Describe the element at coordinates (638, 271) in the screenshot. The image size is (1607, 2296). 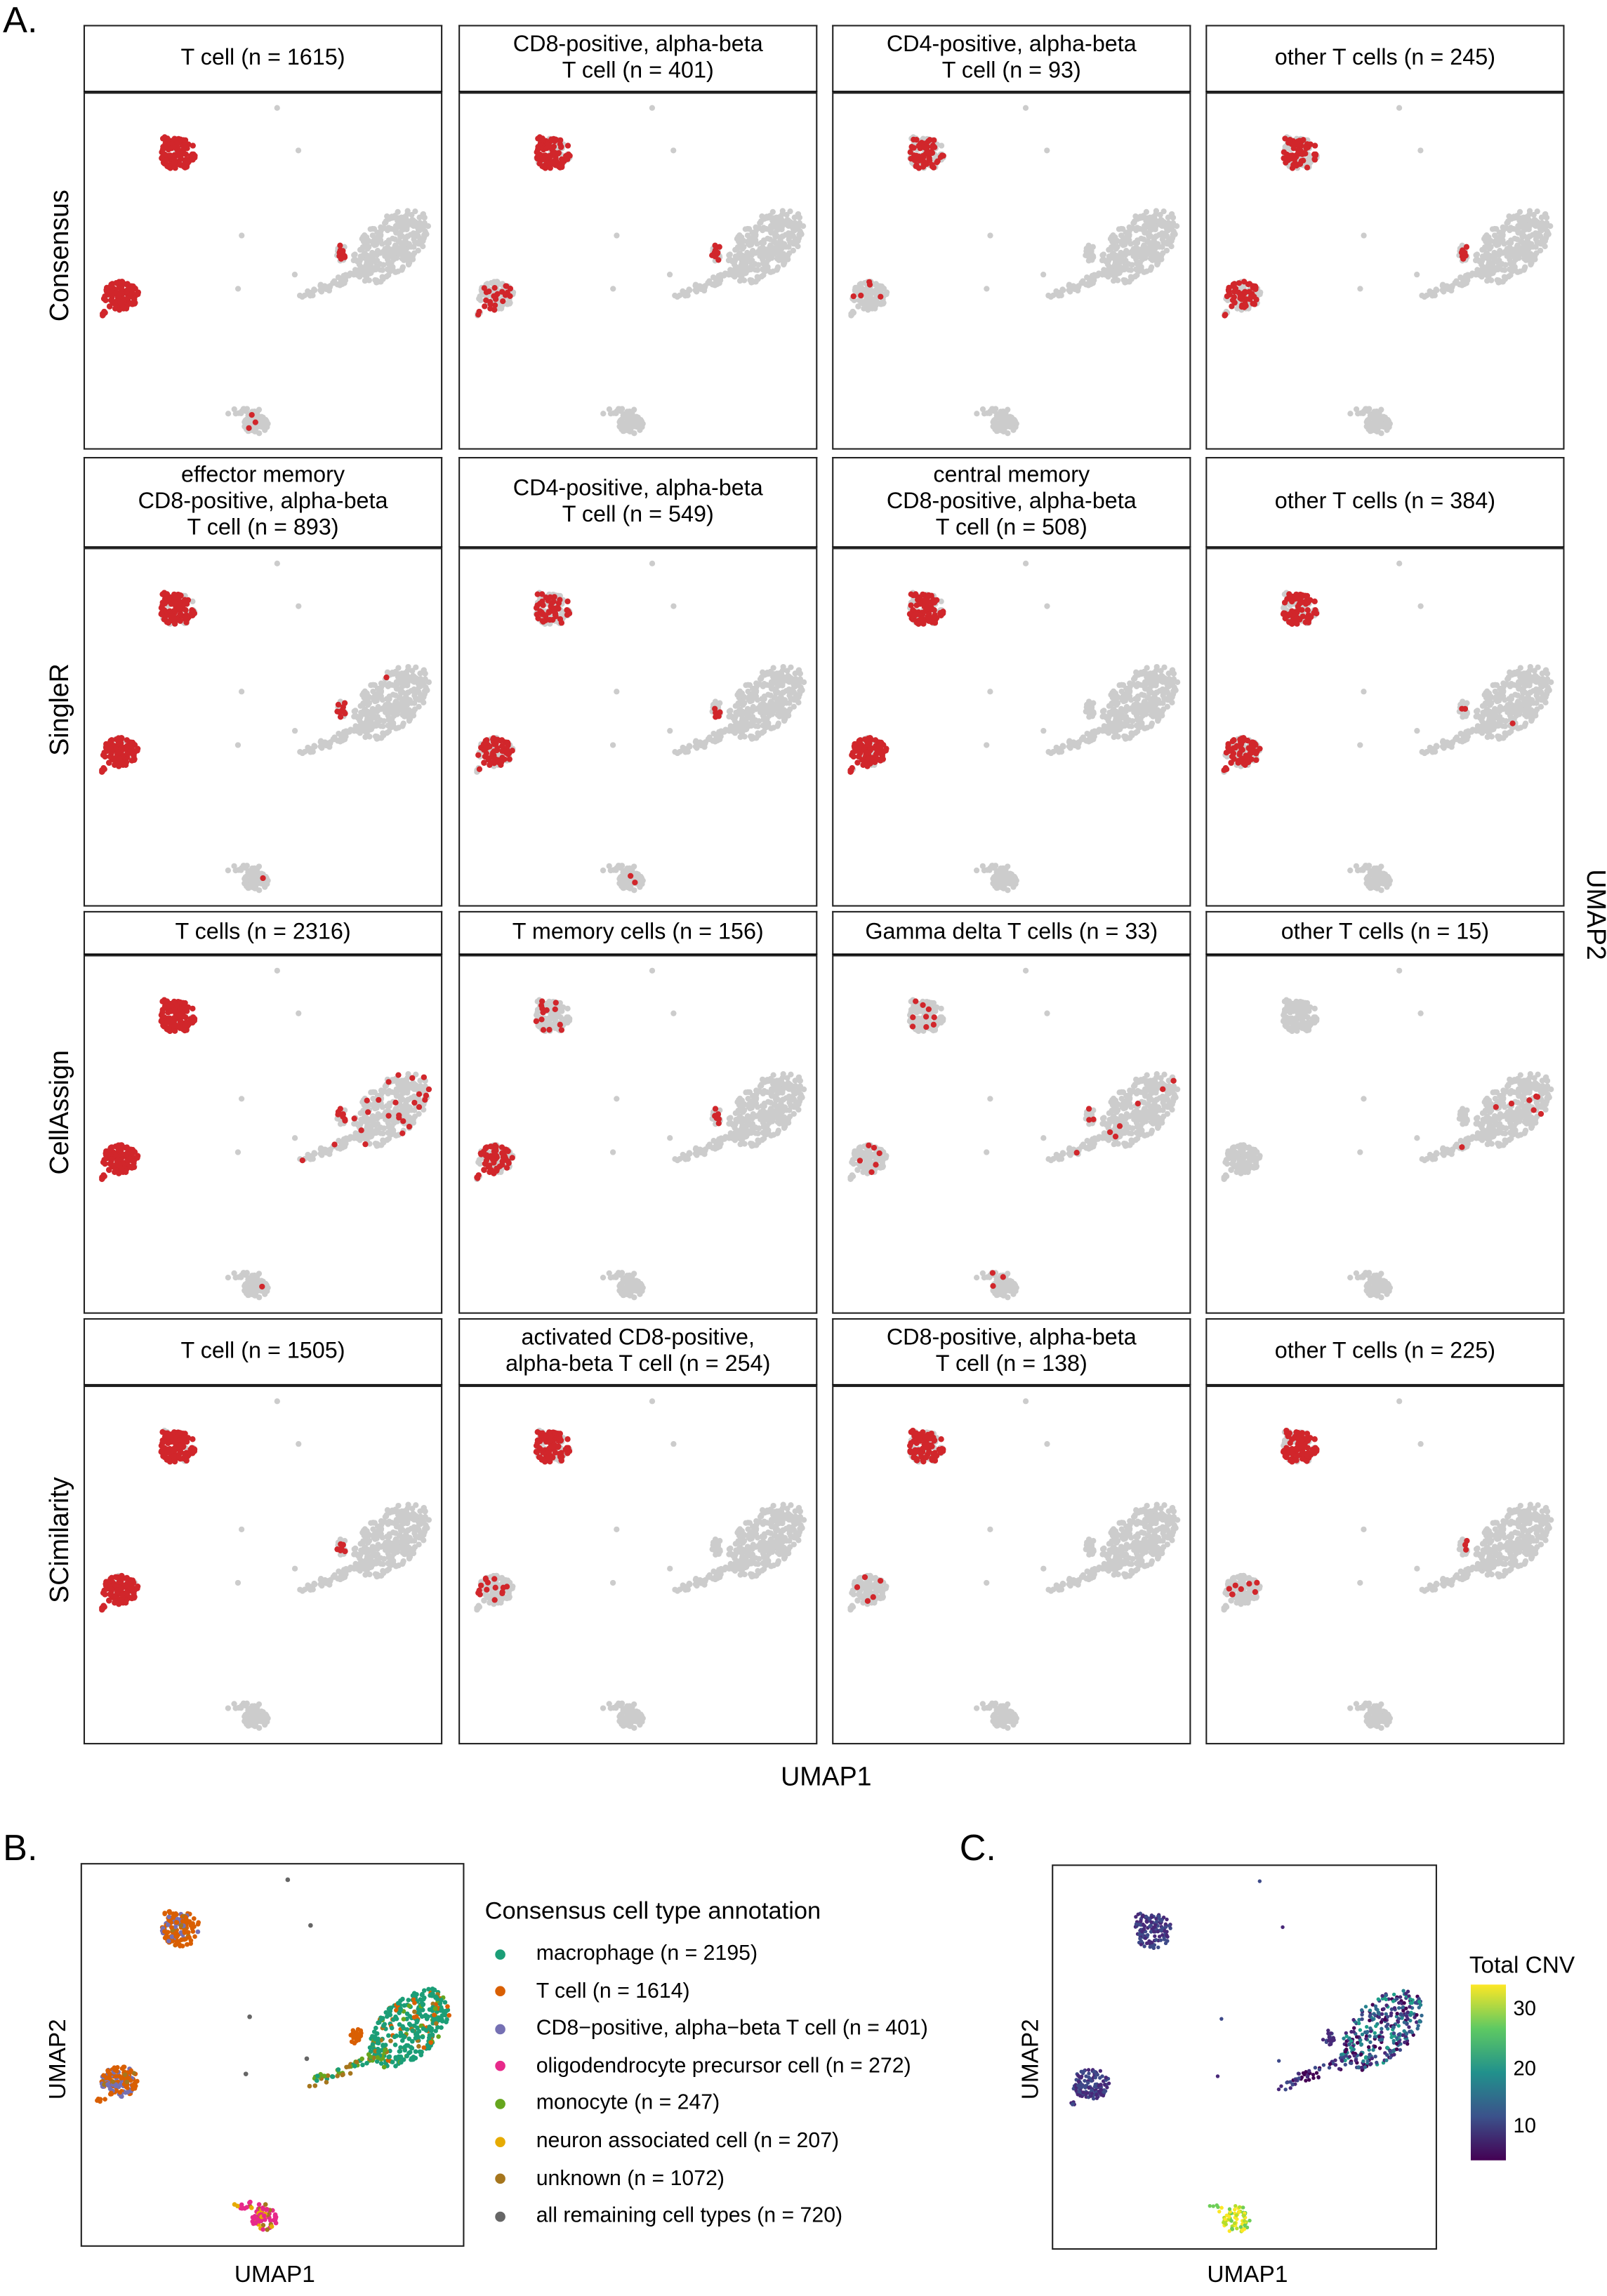
I see `facet-umap-plot` at that location.